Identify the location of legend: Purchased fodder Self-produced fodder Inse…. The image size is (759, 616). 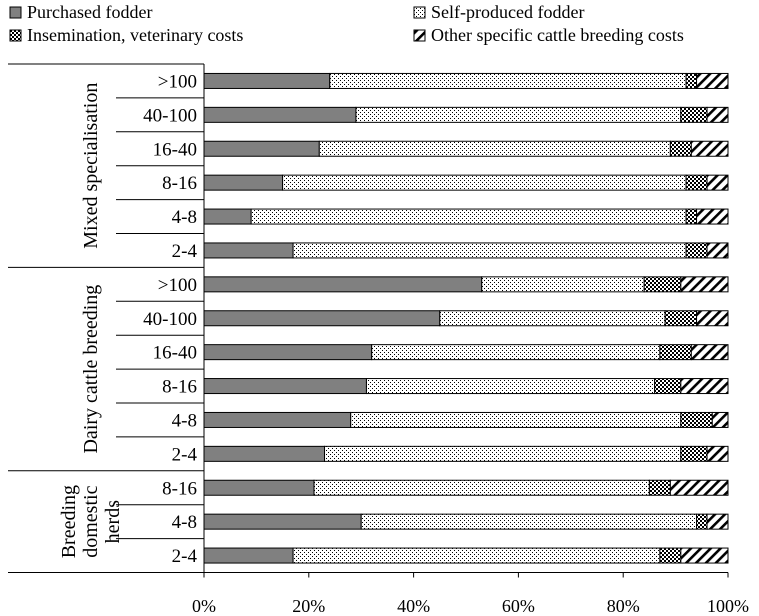
(346, 23).